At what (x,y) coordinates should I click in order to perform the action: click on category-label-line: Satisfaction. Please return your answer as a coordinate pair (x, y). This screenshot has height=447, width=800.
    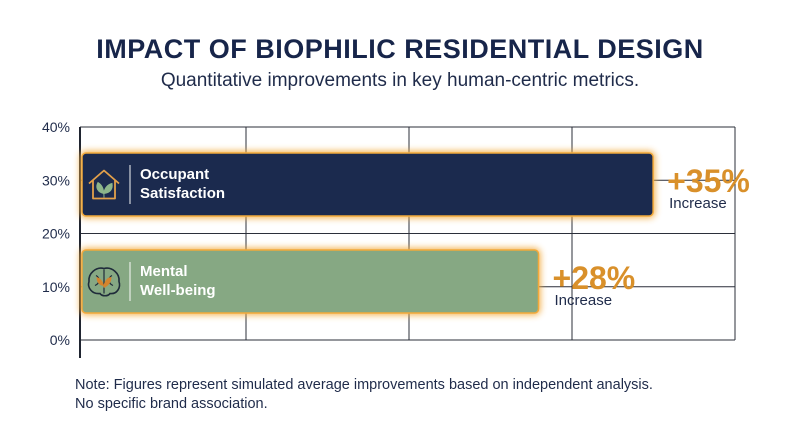
    Looking at the image, I should click on (182, 193).